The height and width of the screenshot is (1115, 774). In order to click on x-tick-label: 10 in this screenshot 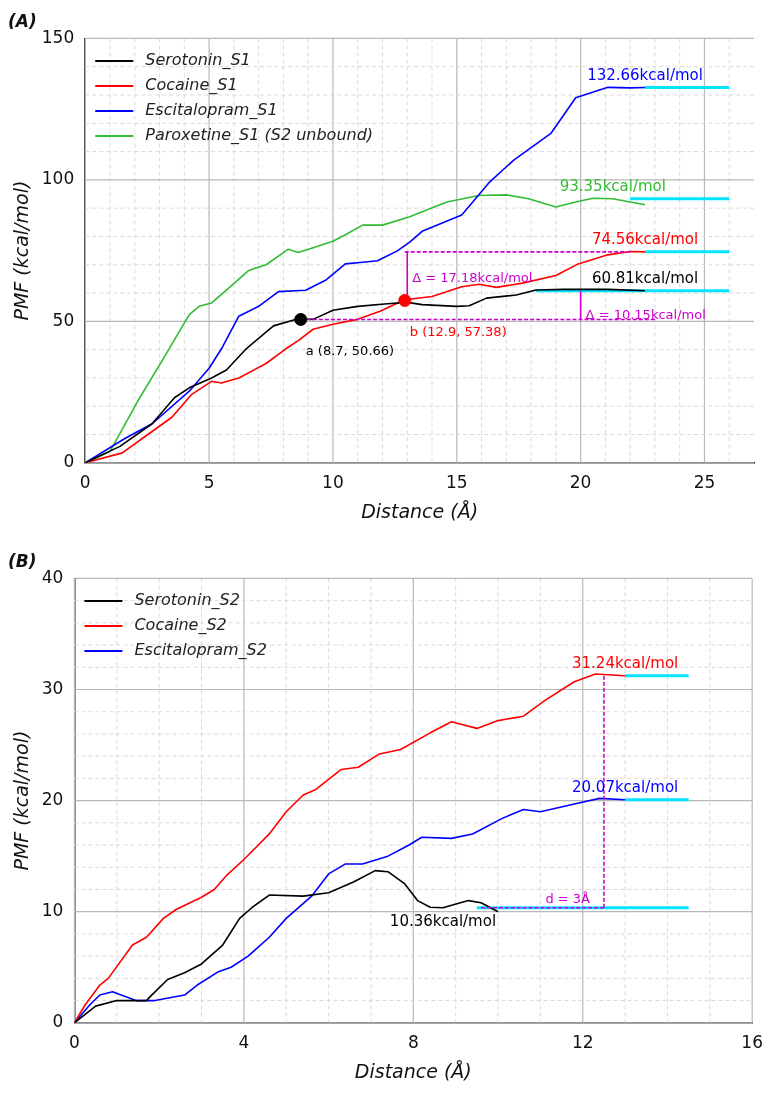, I will do `click(333, 482)`.